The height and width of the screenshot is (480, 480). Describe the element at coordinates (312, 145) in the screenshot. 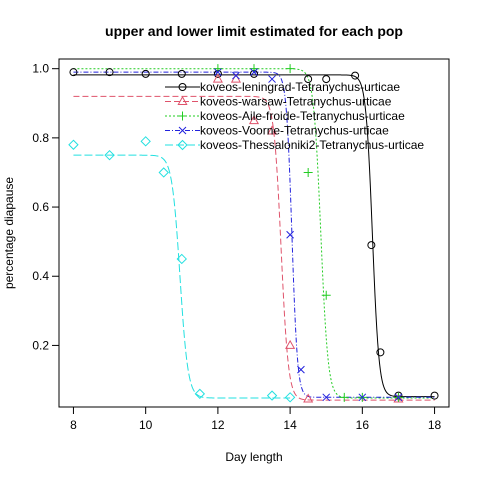

I see `legend-entry-label: koveos-Thessaloniki2-Tetranychus-urticae` at that location.